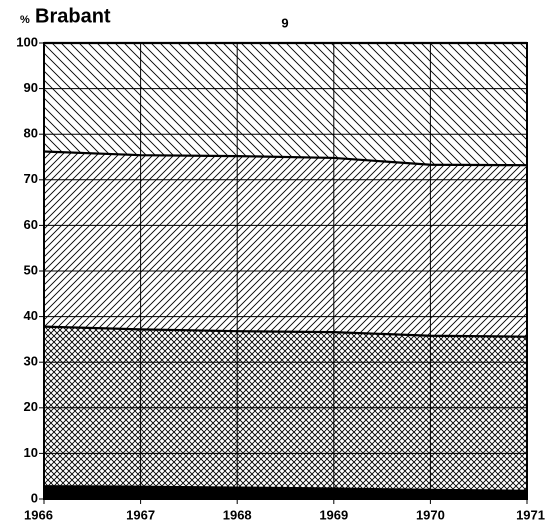 The width and height of the screenshot is (547, 528). What do you see at coordinates (284, 22) in the screenshot?
I see `figure-number: 9` at bounding box center [284, 22].